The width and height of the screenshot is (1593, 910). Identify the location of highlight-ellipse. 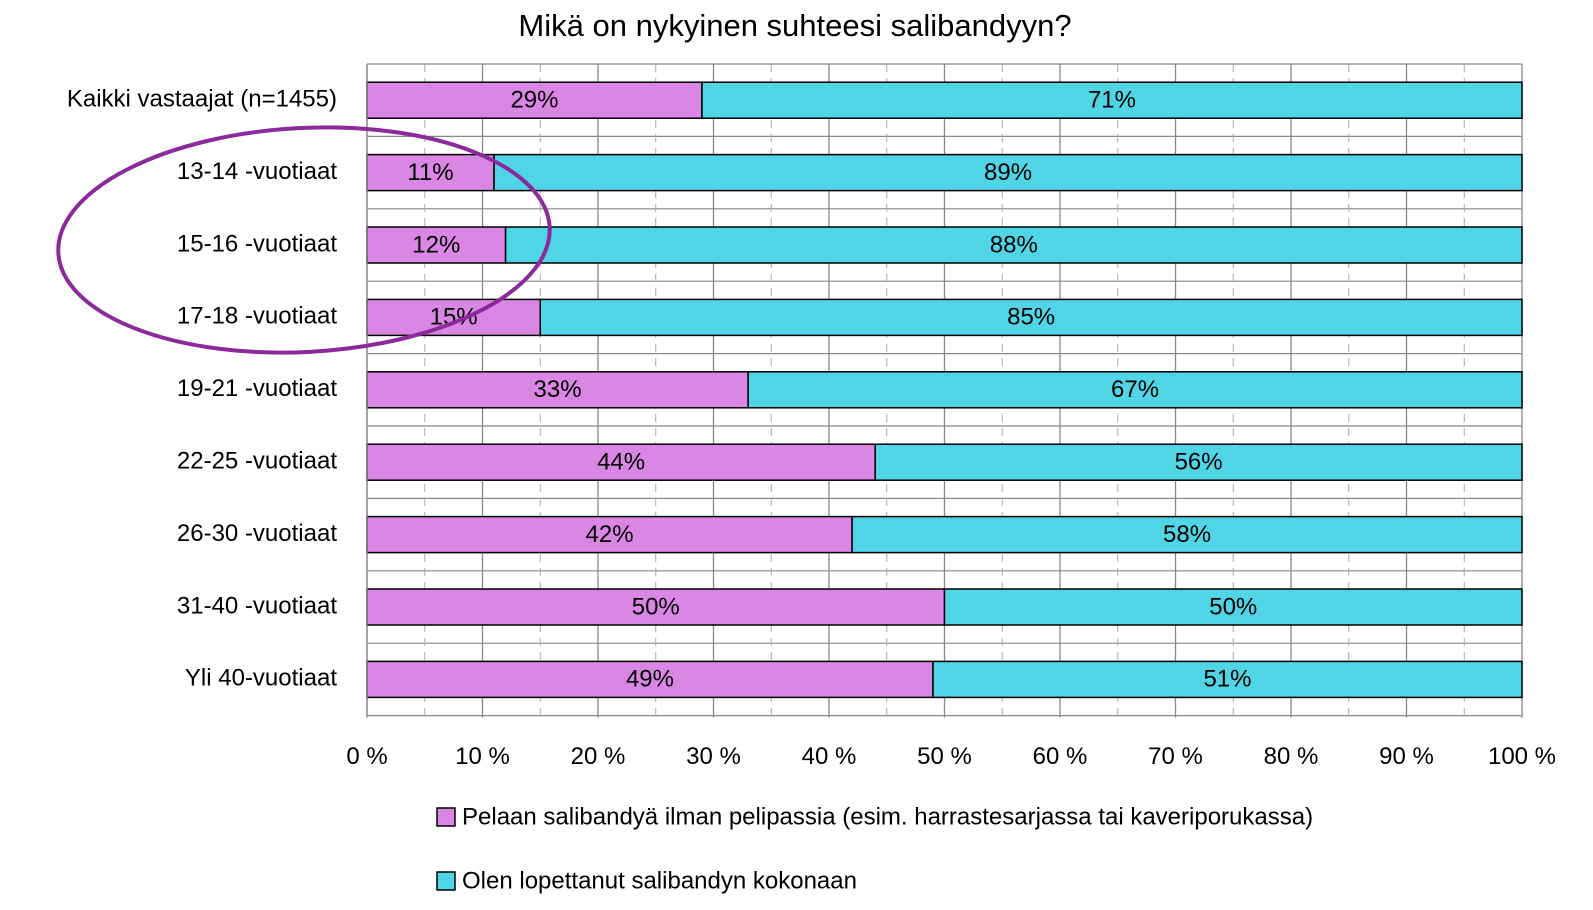
(304, 240).